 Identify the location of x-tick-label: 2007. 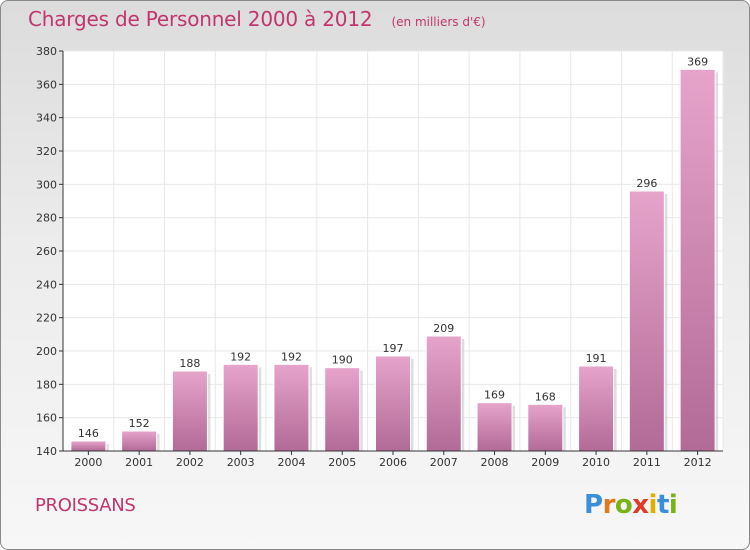
(444, 462).